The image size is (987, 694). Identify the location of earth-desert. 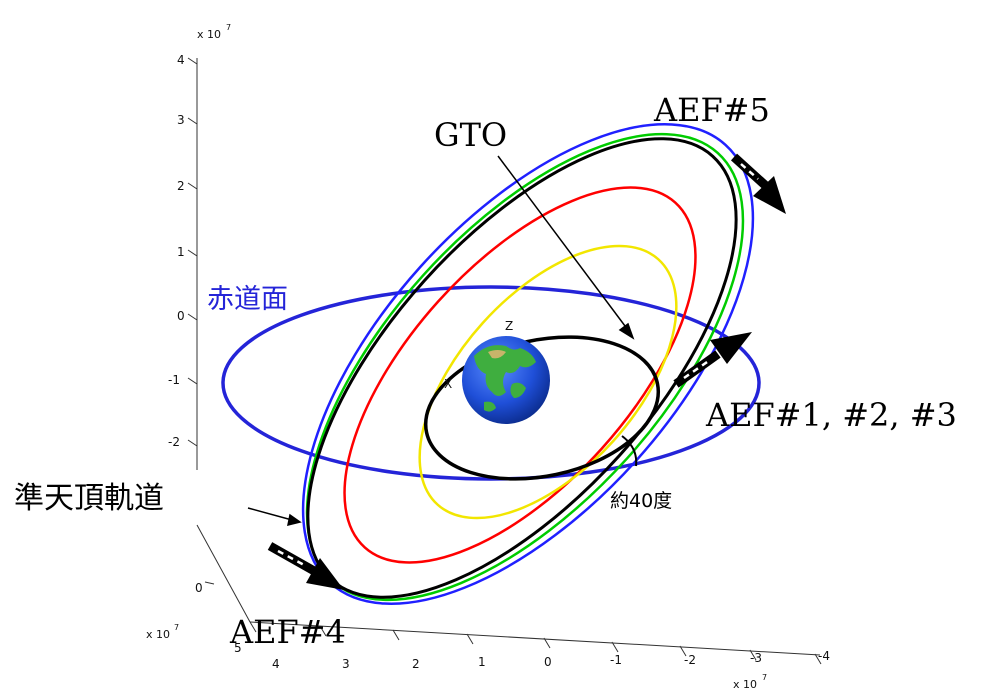
(497, 354).